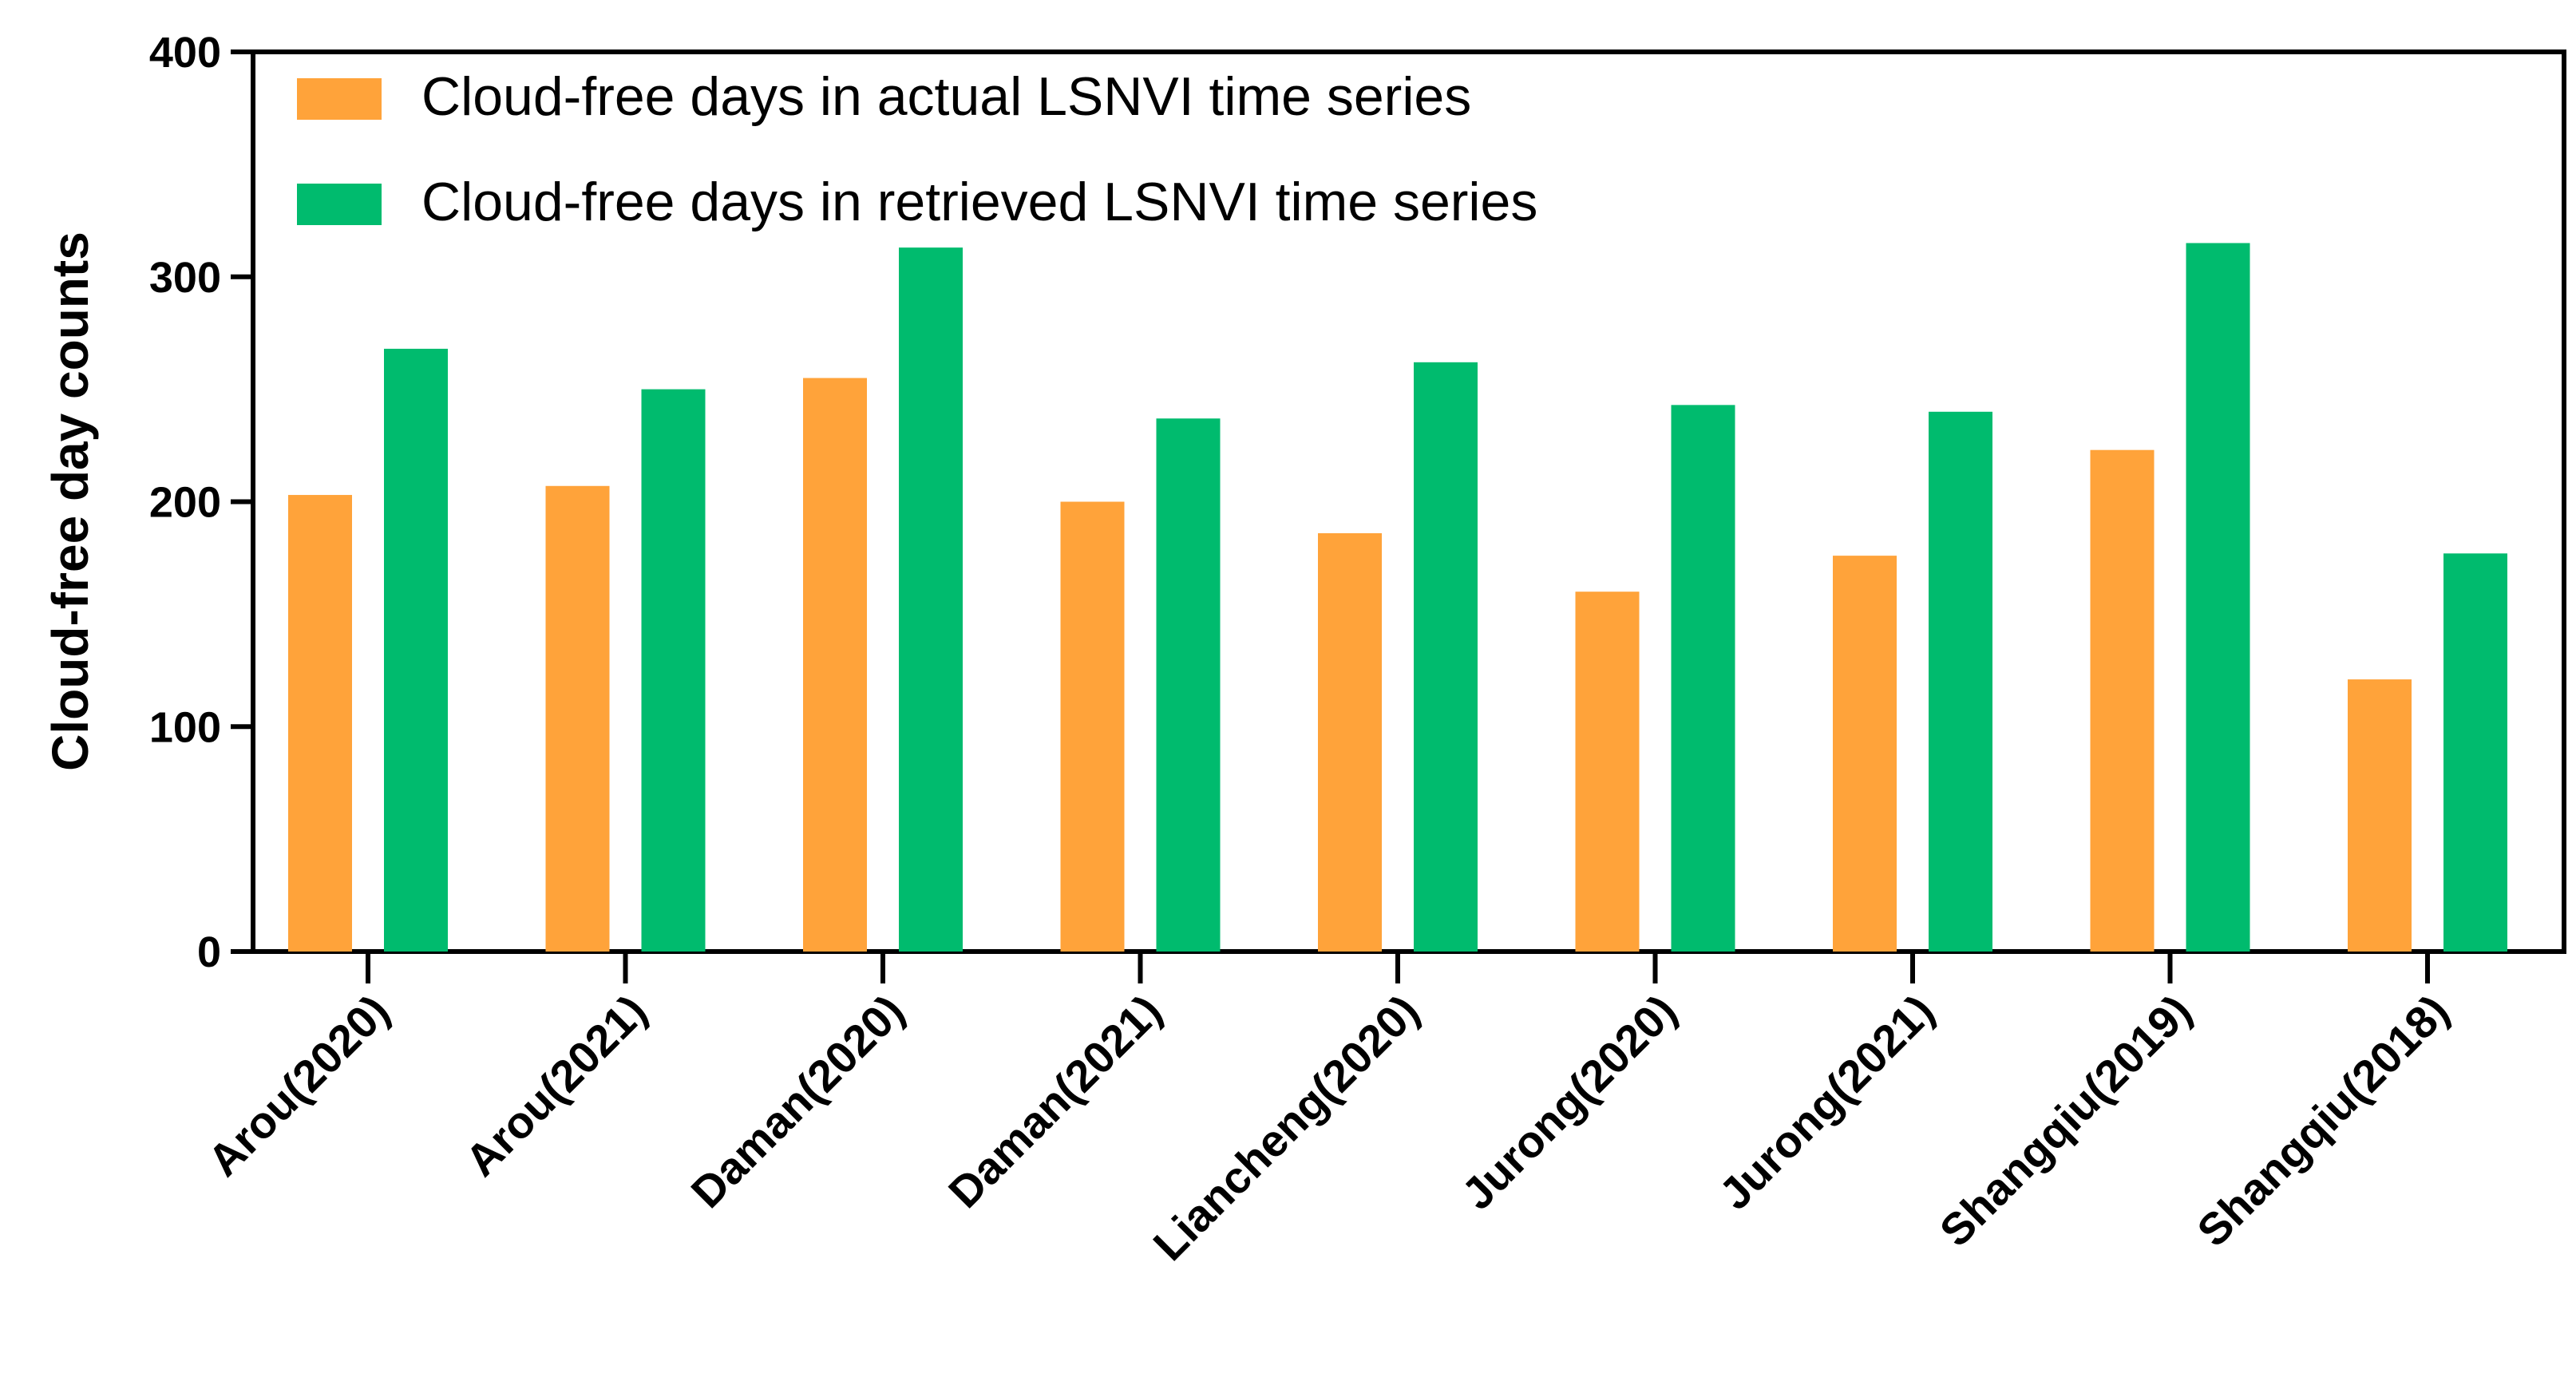 The width and height of the screenshot is (2576, 1381). What do you see at coordinates (2065, 1120) in the screenshot?
I see `x-tick-label: Shangqiu(2019)` at bounding box center [2065, 1120].